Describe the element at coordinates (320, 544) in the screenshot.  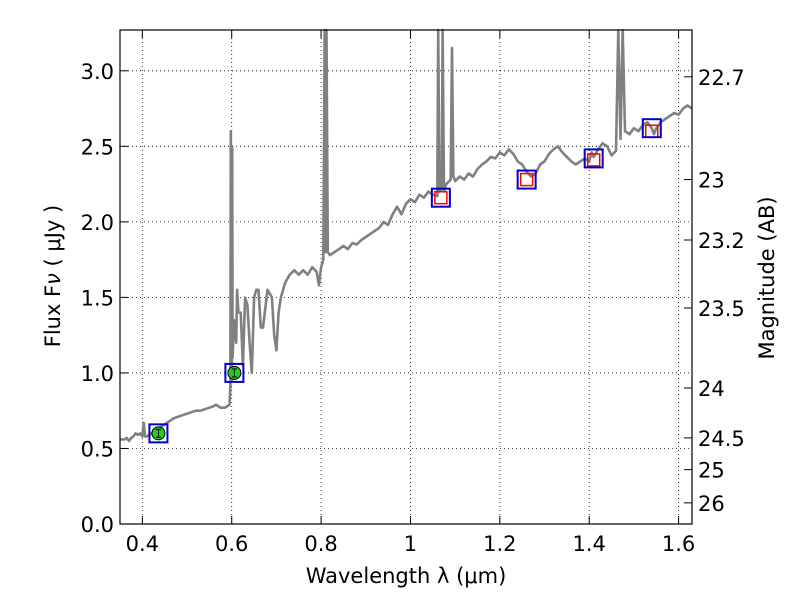
I see `x-tick-label: 0.8` at that location.